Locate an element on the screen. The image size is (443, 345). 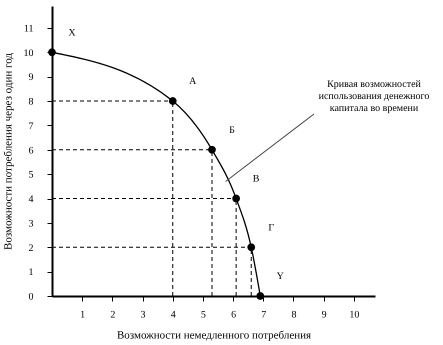
y-tick-label: 2 is located at coordinates (31, 248).